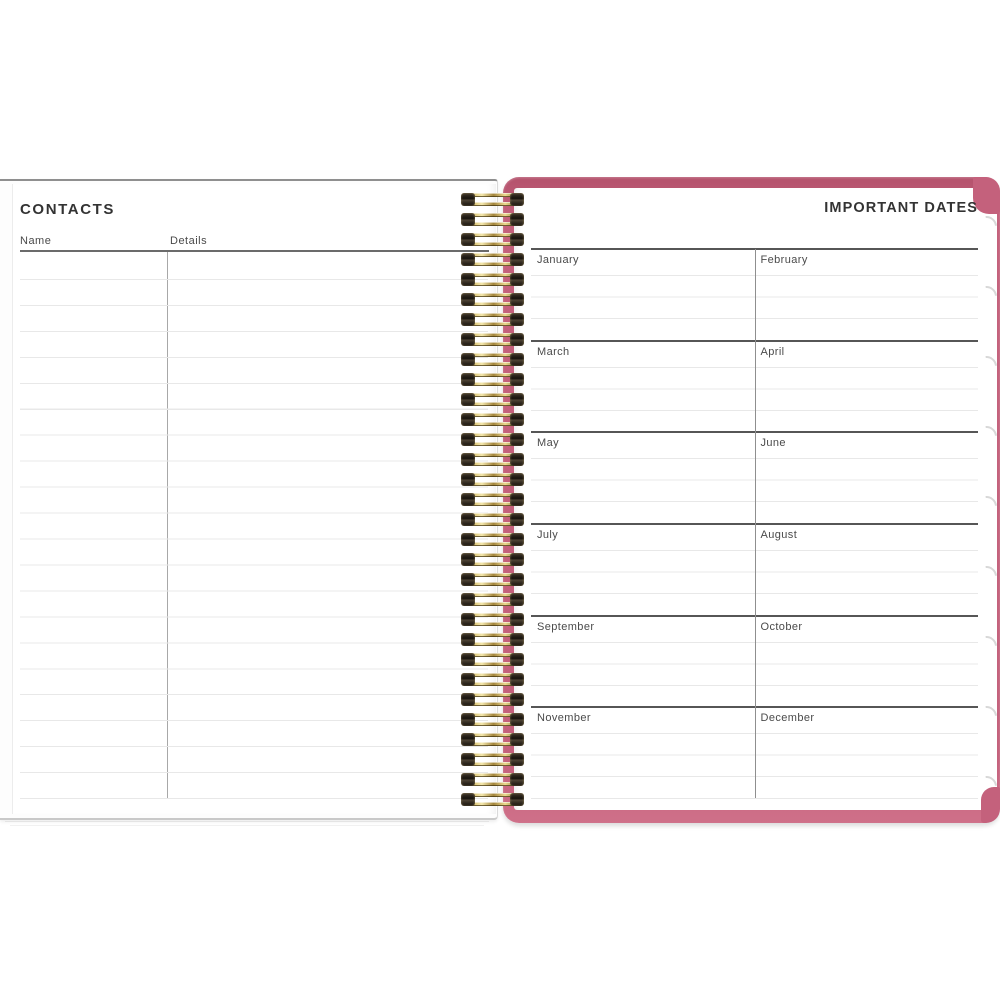 The width and height of the screenshot is (1000, 1000). I want to click on month-cell-may: May, so click(643, 477).